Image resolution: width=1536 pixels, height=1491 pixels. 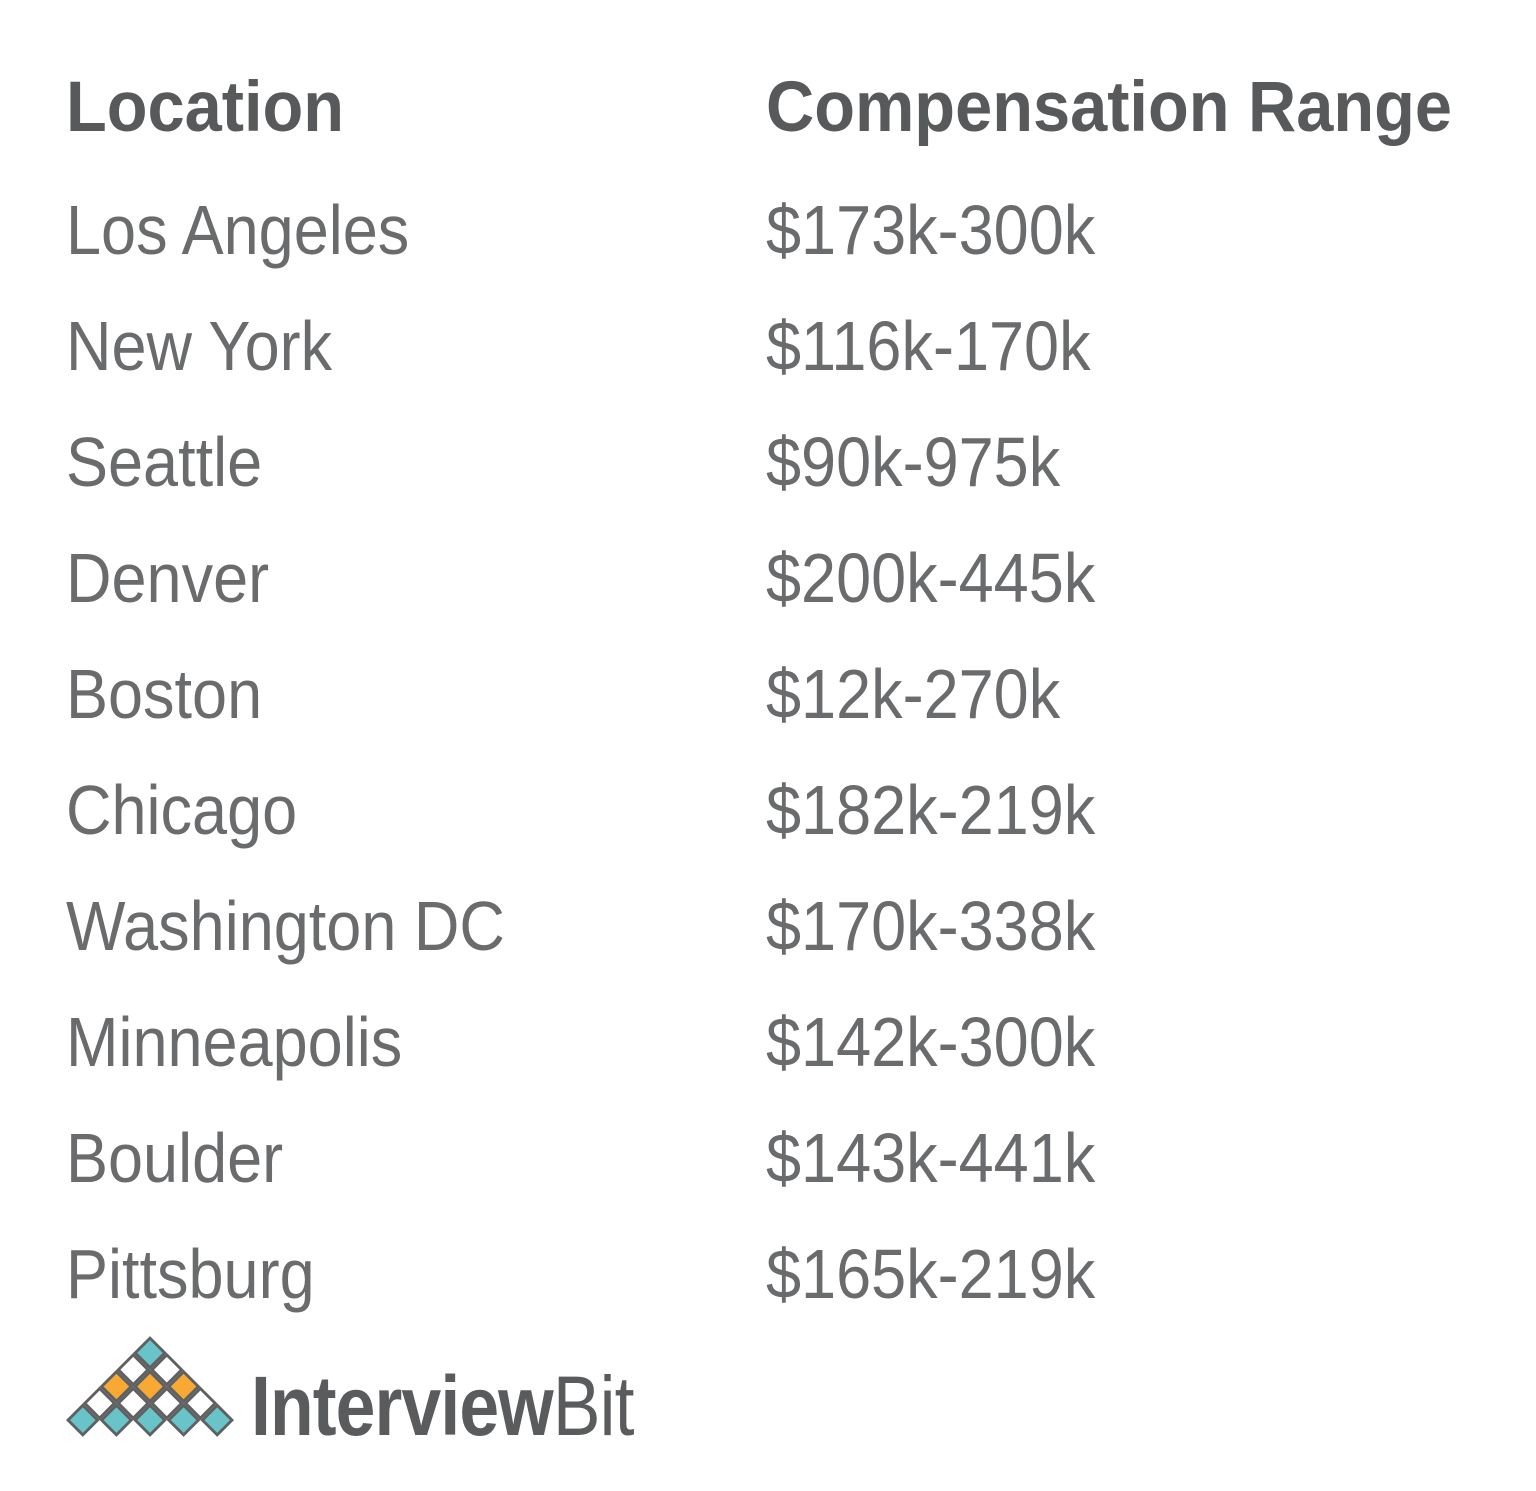 I want to click on table-row: Washington DC $170k-338k, so click(x=768, y=941).